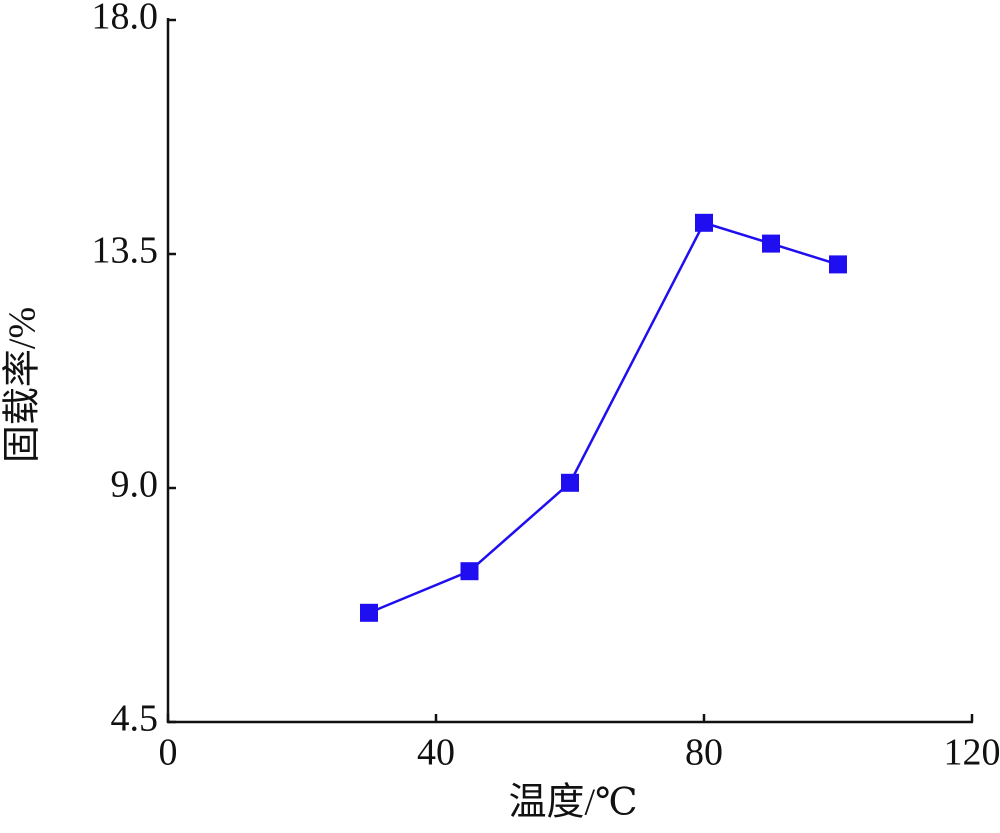 The width and height of the screenshot is (1000, 833). Describe the element at coordinates (572, 803) in the screenshot. I see `x-axis-label: 温度/℃` at that location.